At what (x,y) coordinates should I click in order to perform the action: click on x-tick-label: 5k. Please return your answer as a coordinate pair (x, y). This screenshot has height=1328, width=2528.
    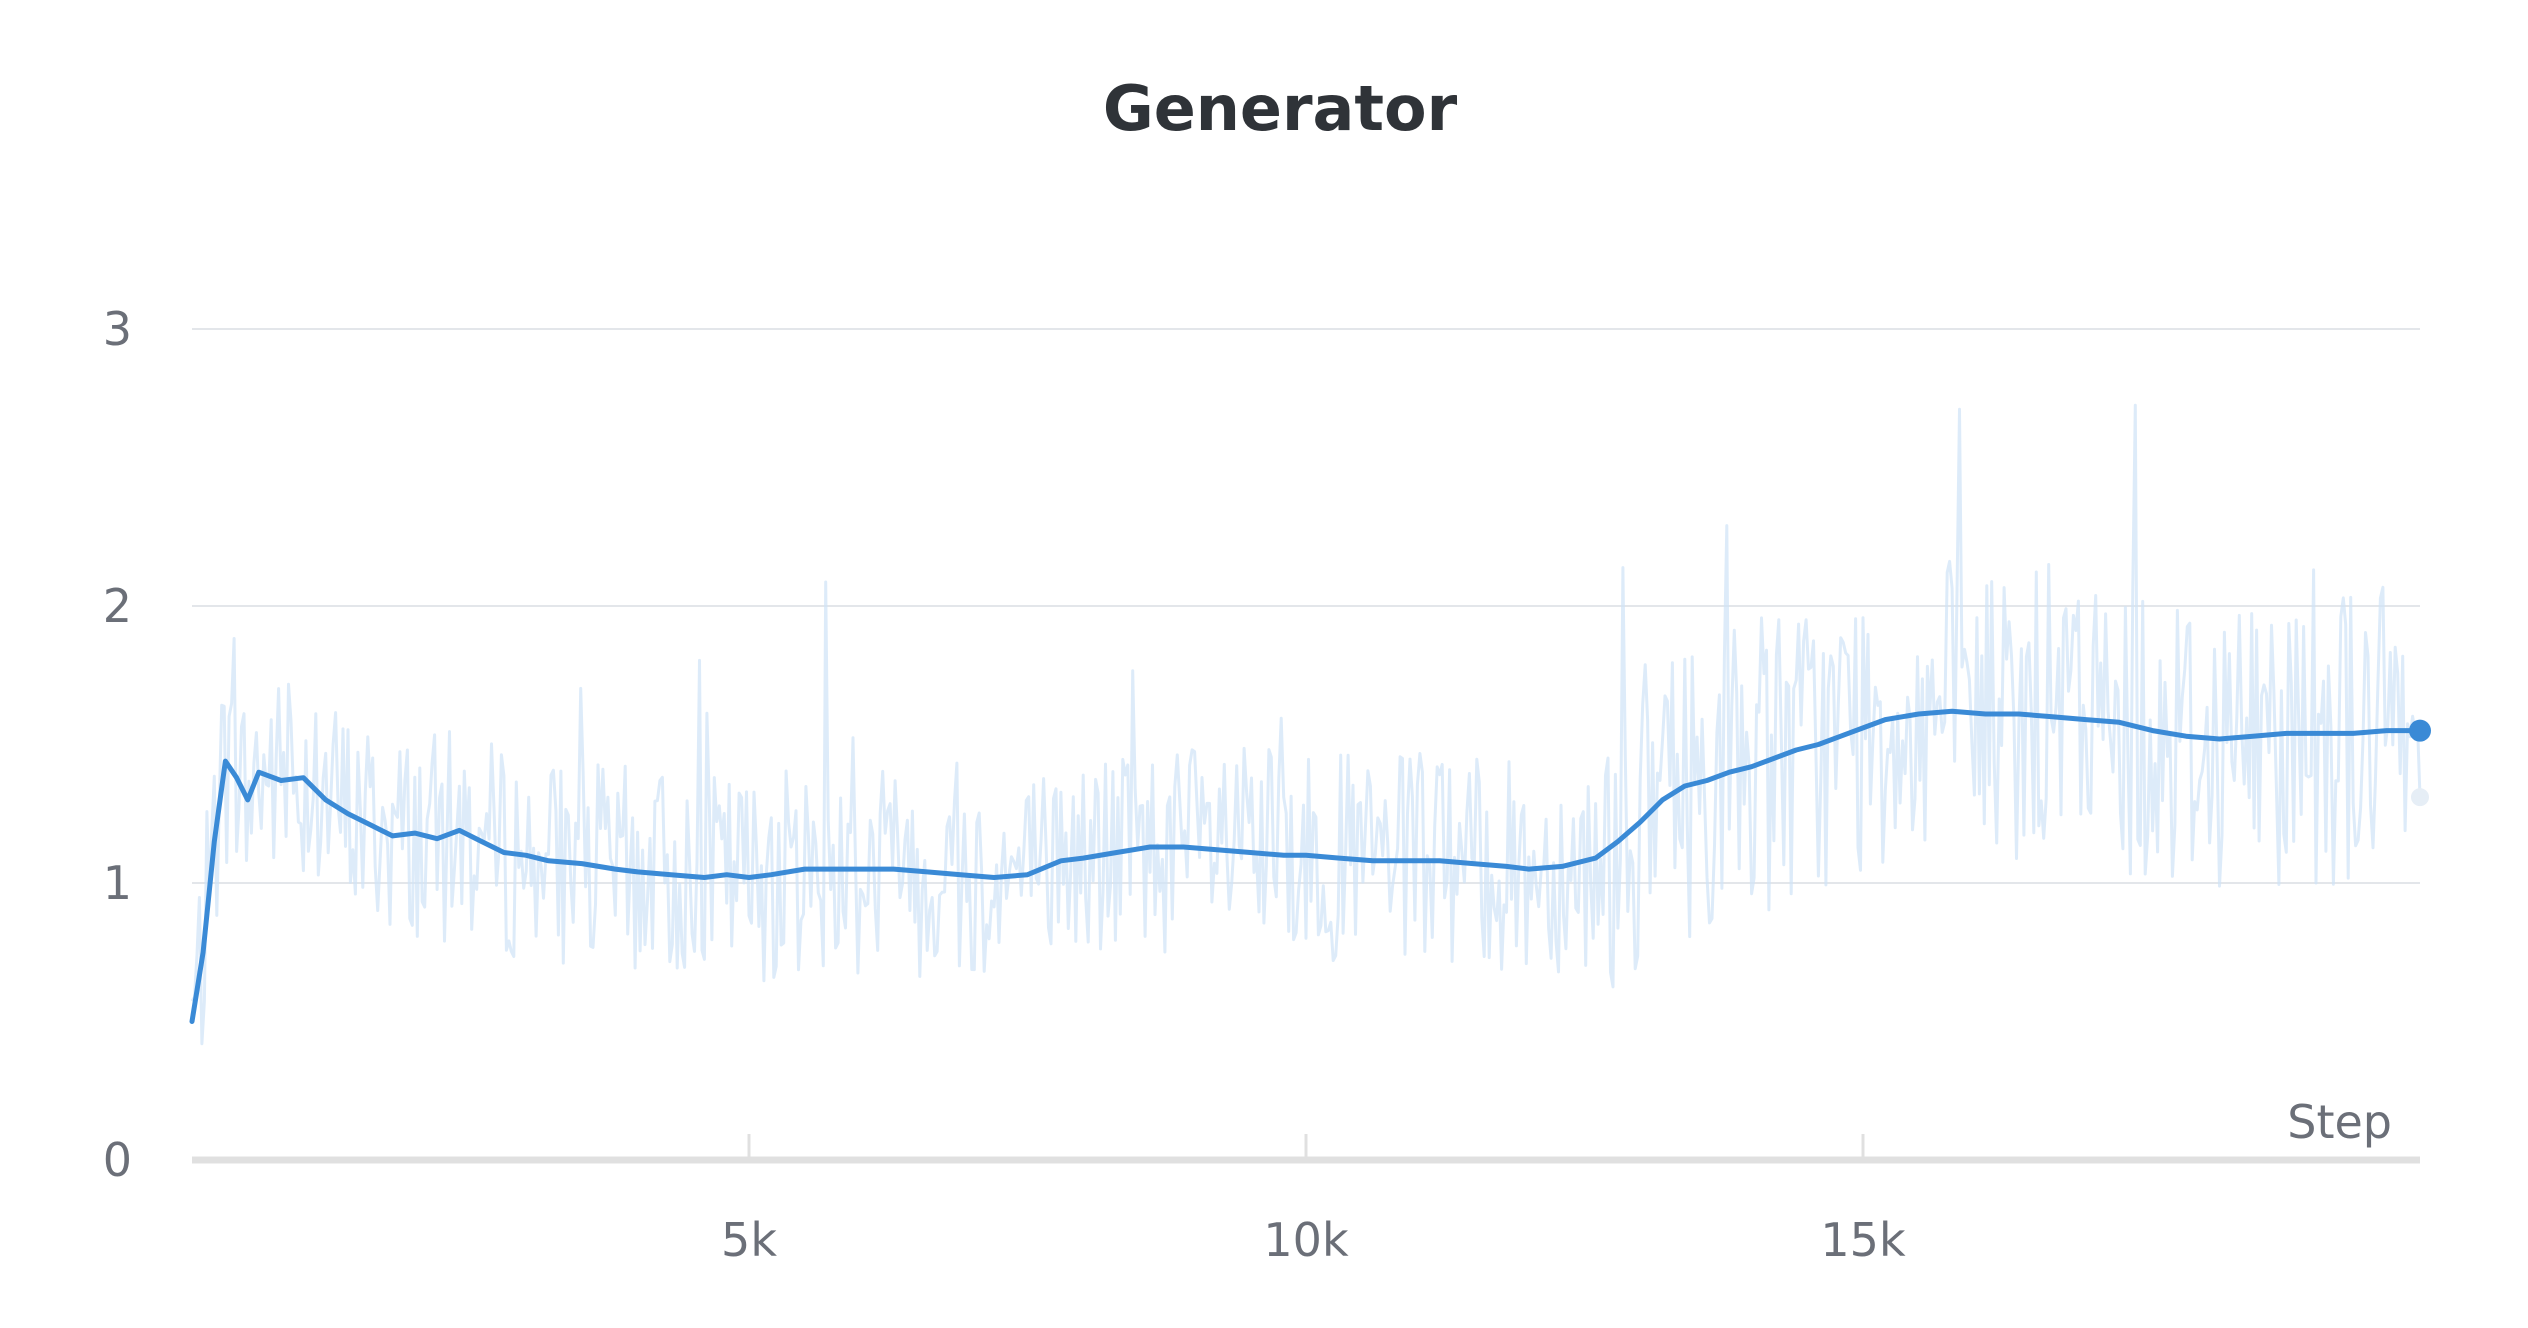
    Looking at the image, I should click on (749, 1240).